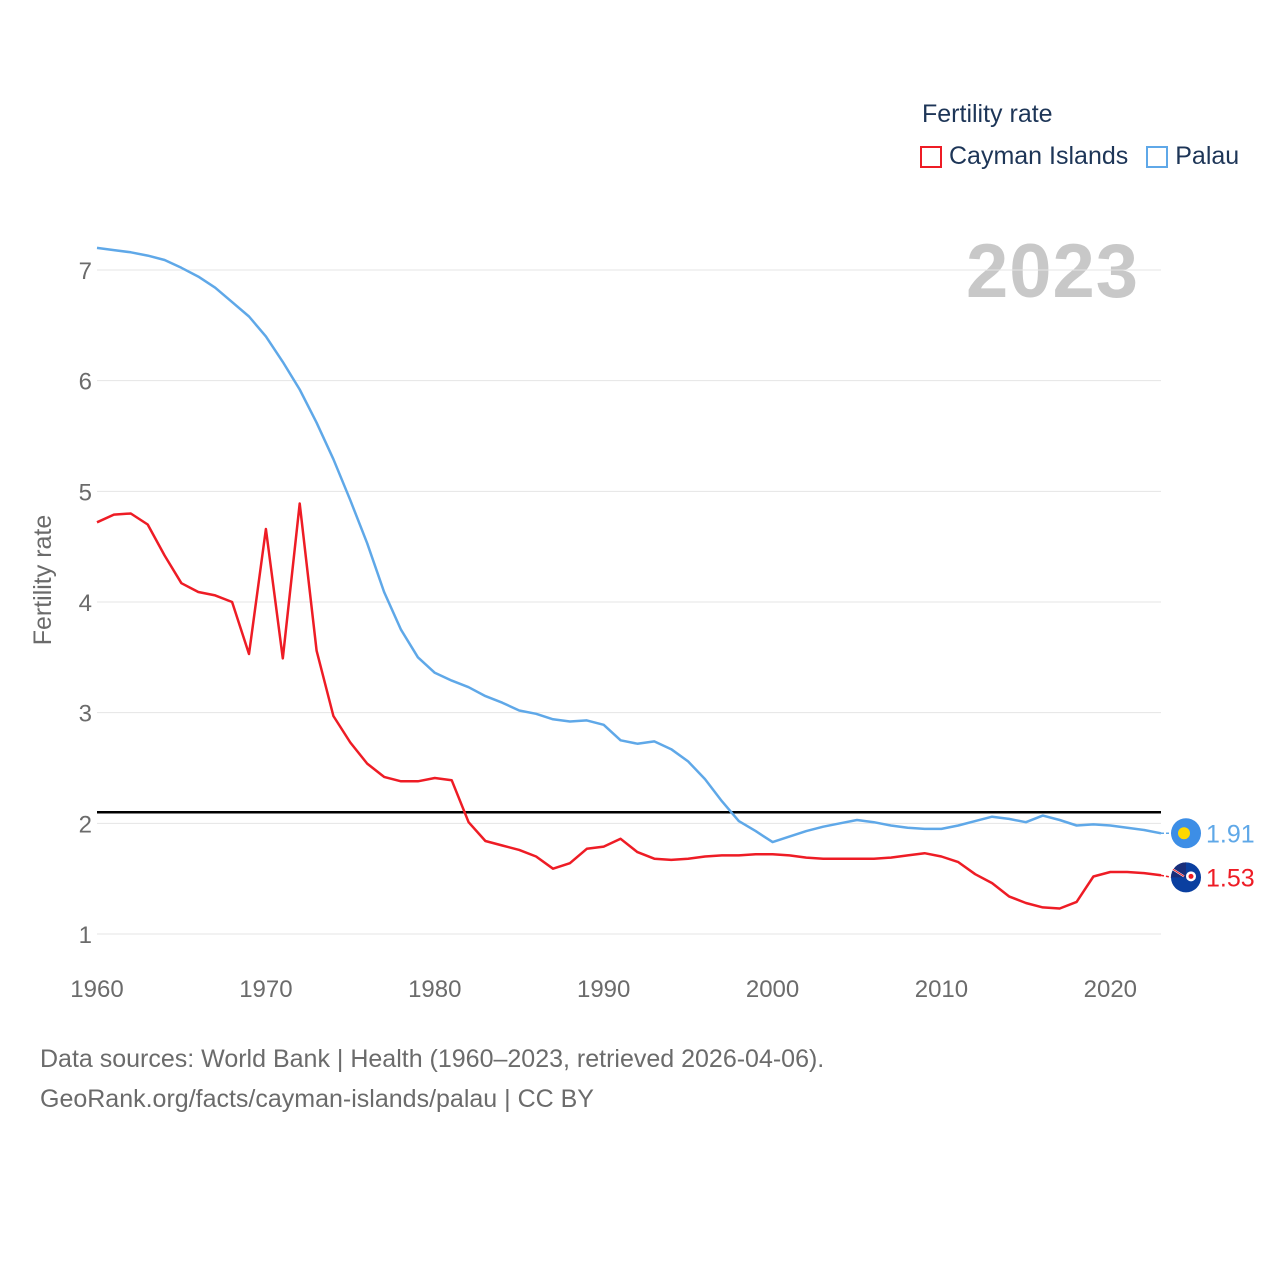 This screenshot has height=1280, width=1280. Describe the element at coordinates (1230, 834) in the screenshot. I see `end-value-label-palau: 1.91` at that location.